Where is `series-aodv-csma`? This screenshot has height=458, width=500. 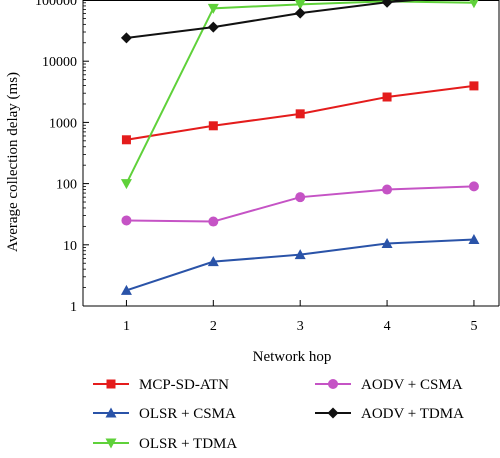 series-aodv-csma is located at coordinates (300, 204).